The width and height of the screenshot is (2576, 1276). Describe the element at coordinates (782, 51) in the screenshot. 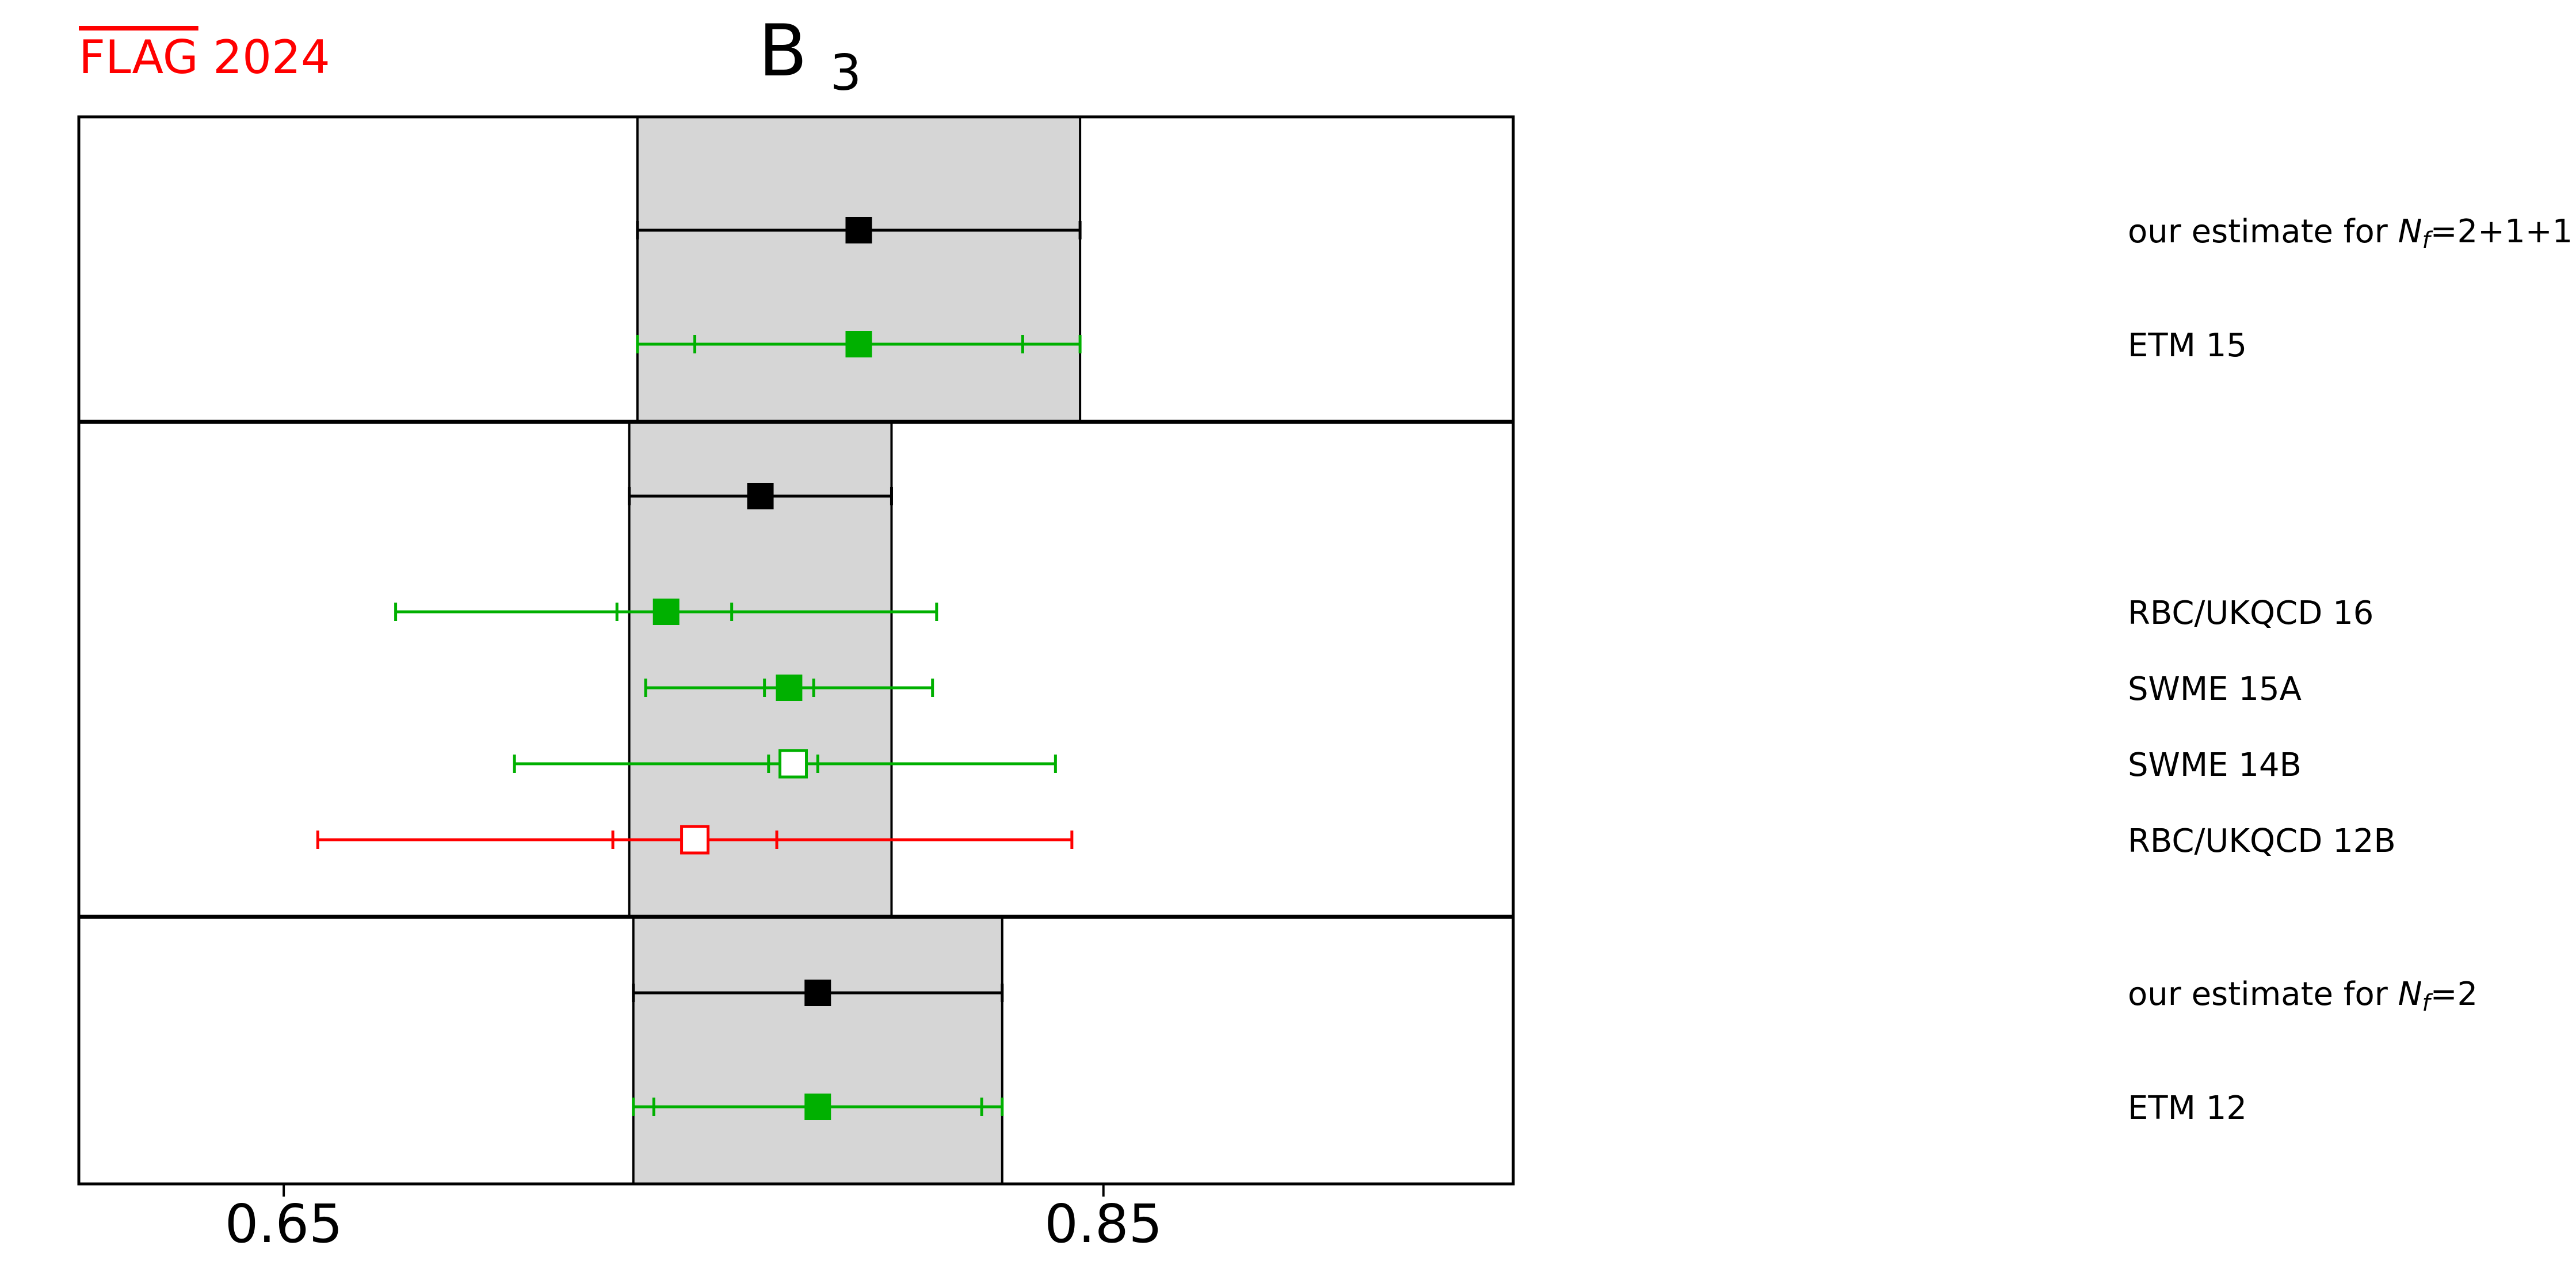

I see `chart-title-main: B` at that location.